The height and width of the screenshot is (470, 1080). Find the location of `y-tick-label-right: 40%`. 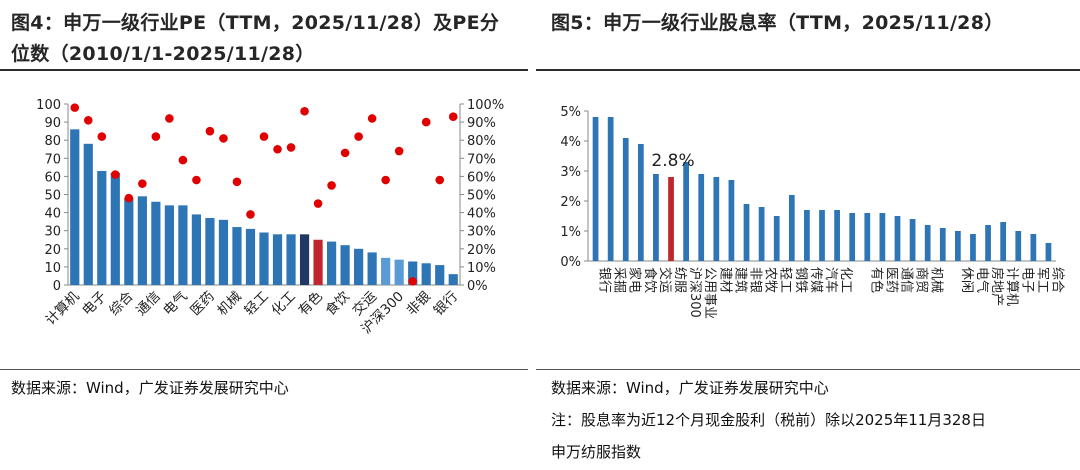

y-tick-label-right: 40% is located at coordinates (481, 214).